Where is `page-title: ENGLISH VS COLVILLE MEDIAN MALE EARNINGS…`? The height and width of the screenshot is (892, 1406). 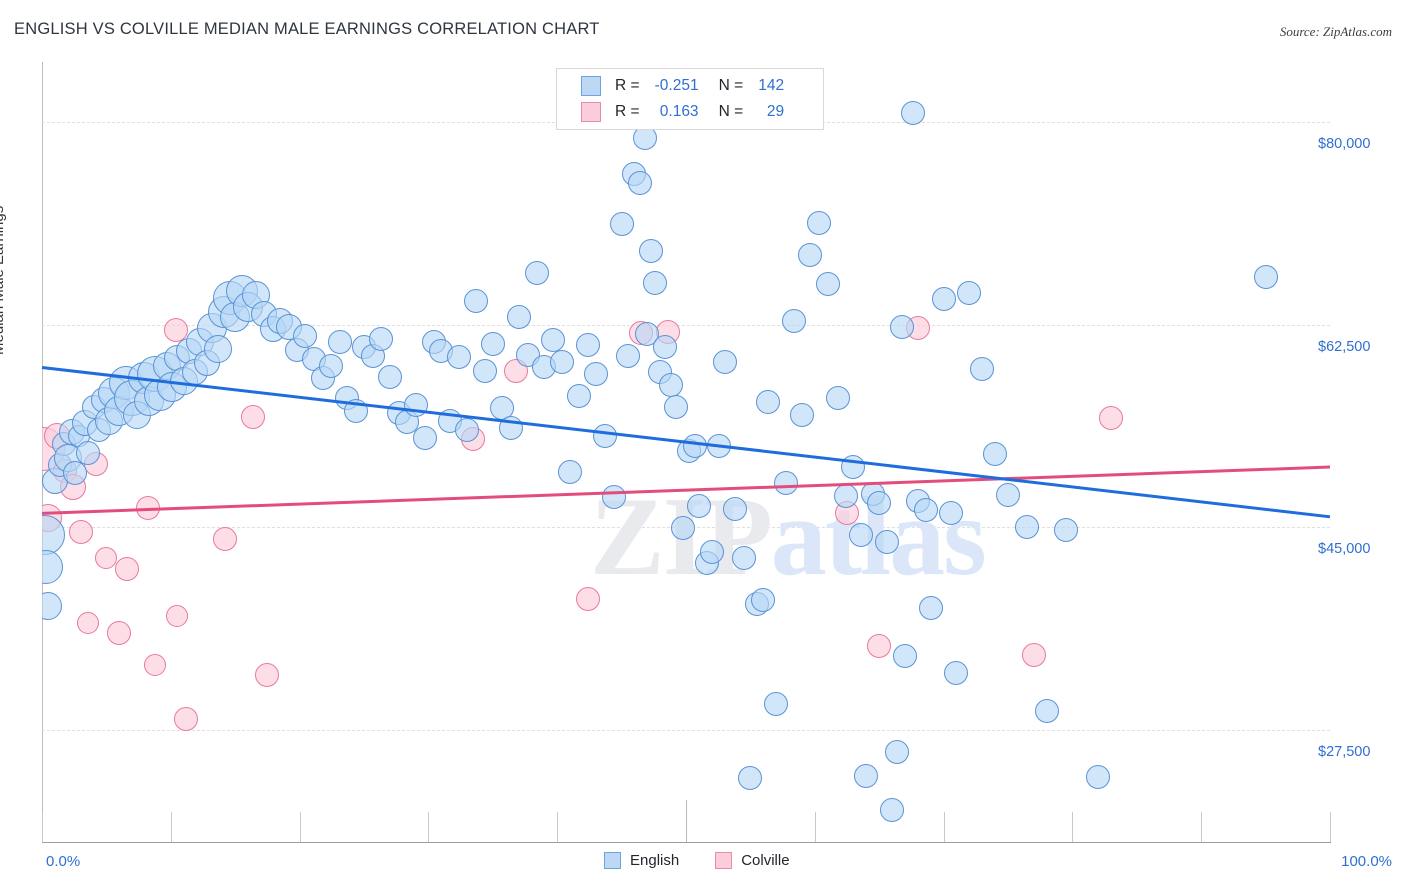 page-title: ENGLISH VS COLVILLE MEDIAN MALE EARNINGS… is located at coordinates (307, 29).